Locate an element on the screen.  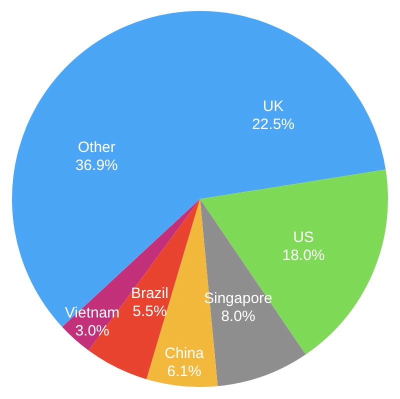
data-label: 3.0% is located at coordinates (92, 331).